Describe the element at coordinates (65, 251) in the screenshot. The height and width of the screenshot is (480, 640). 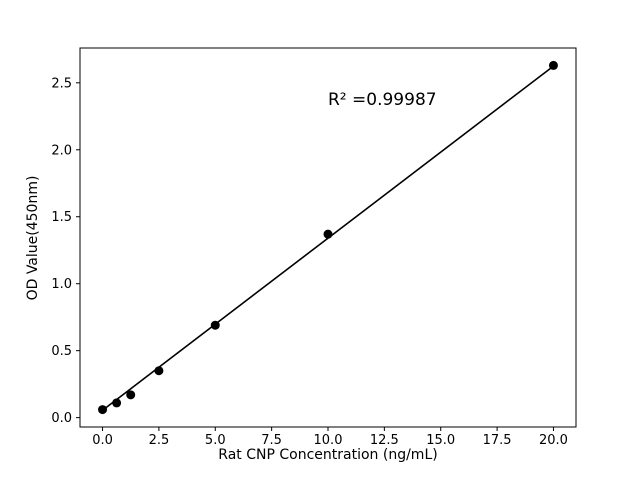
I see `y-axis-ticks: 0.0 0.5 1.0 1.5 2.0 2.5` at that location.